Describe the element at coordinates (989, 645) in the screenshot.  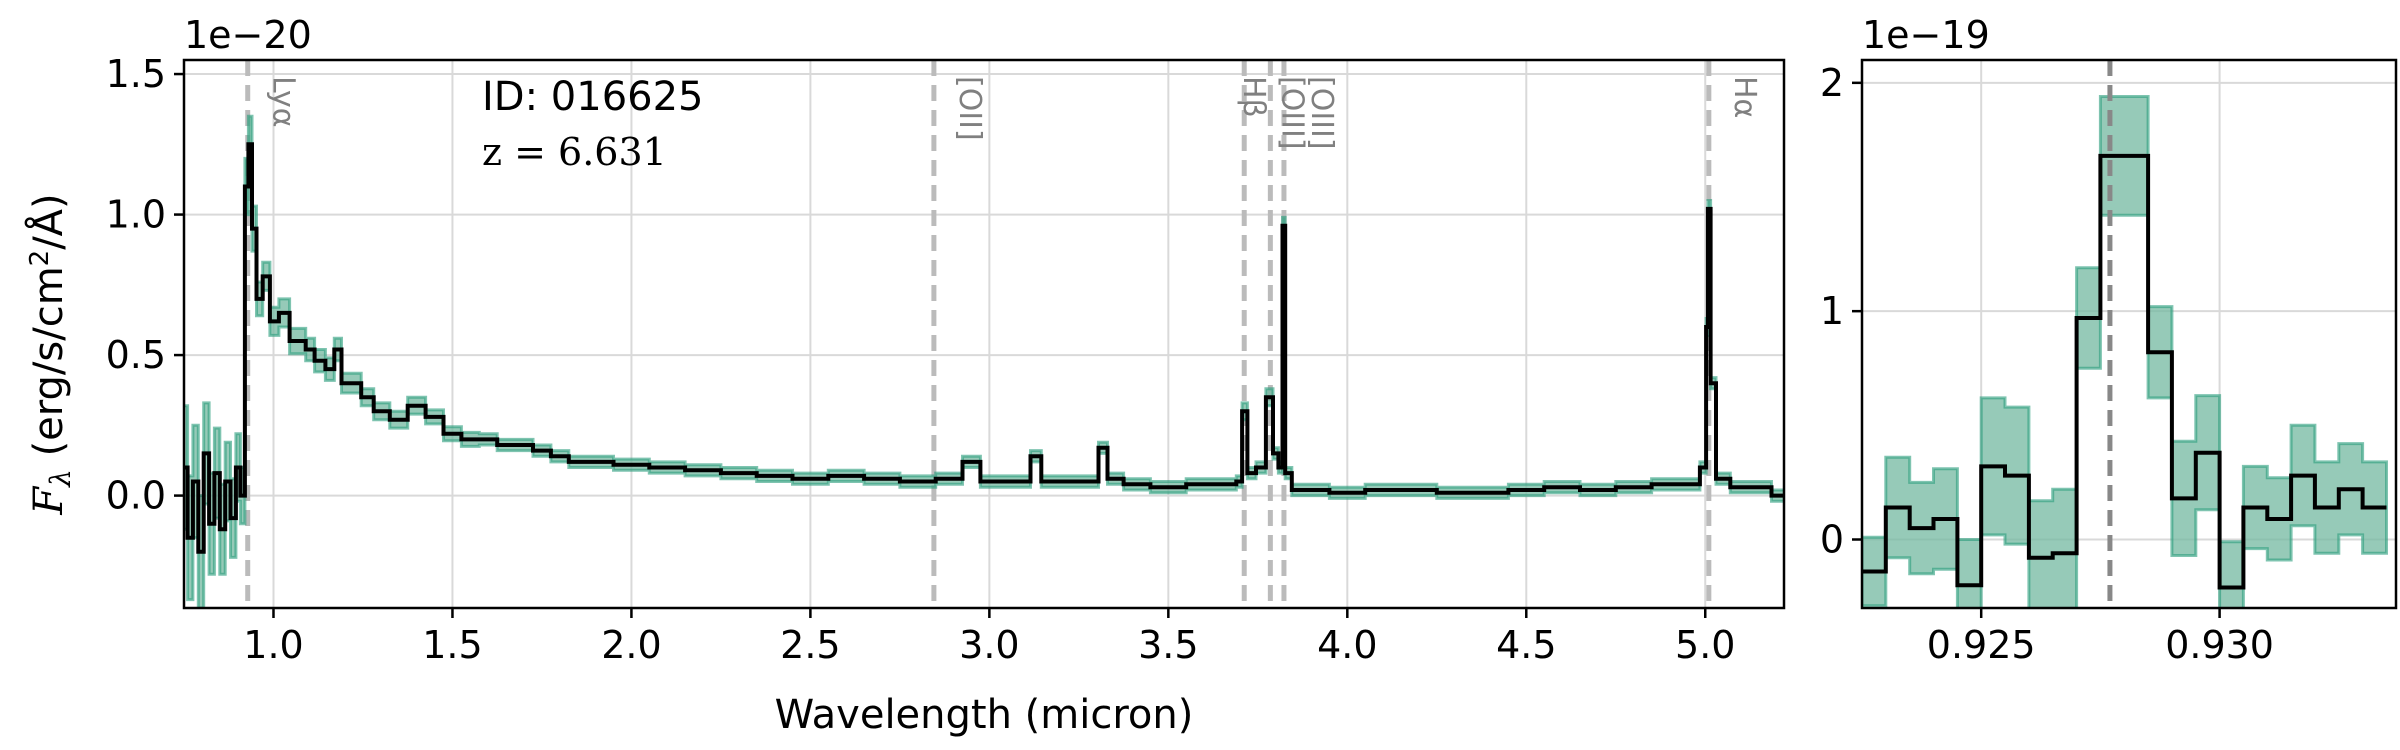
I see `x-tick-label: 3.0` at that location.